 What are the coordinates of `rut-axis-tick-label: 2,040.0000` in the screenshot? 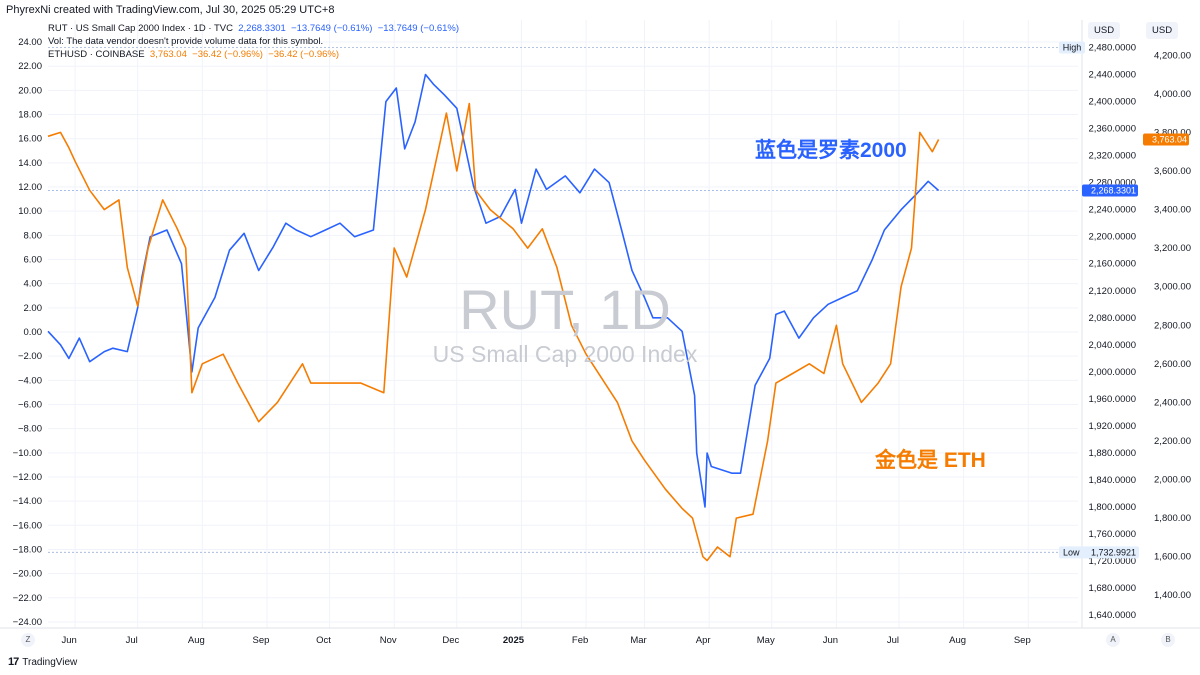 It's located at (1112, 345).